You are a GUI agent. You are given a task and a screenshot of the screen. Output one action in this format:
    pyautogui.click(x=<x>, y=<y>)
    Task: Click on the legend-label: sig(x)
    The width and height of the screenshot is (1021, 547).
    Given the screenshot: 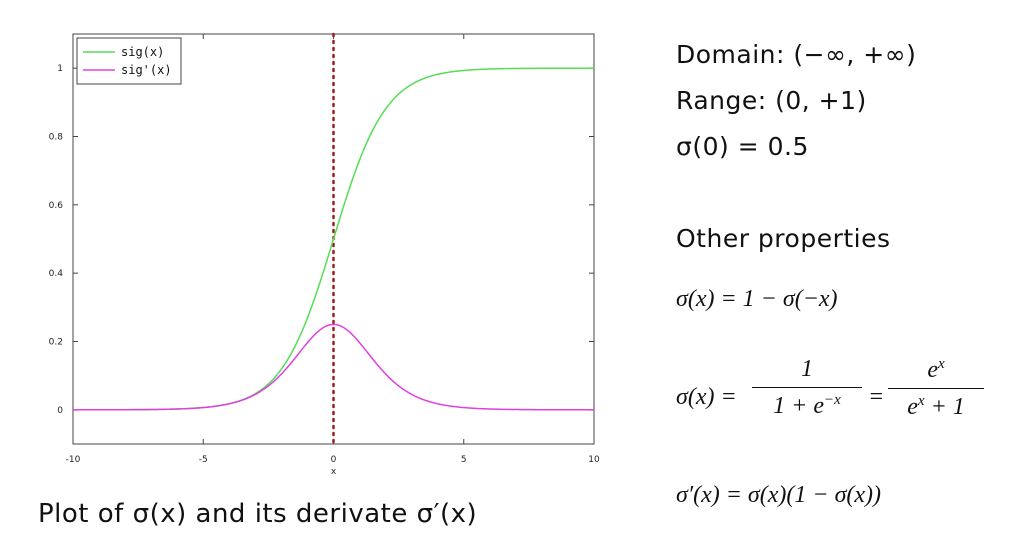 What is the action you would take?
    pyautogui.click(x=142, y=52)
    